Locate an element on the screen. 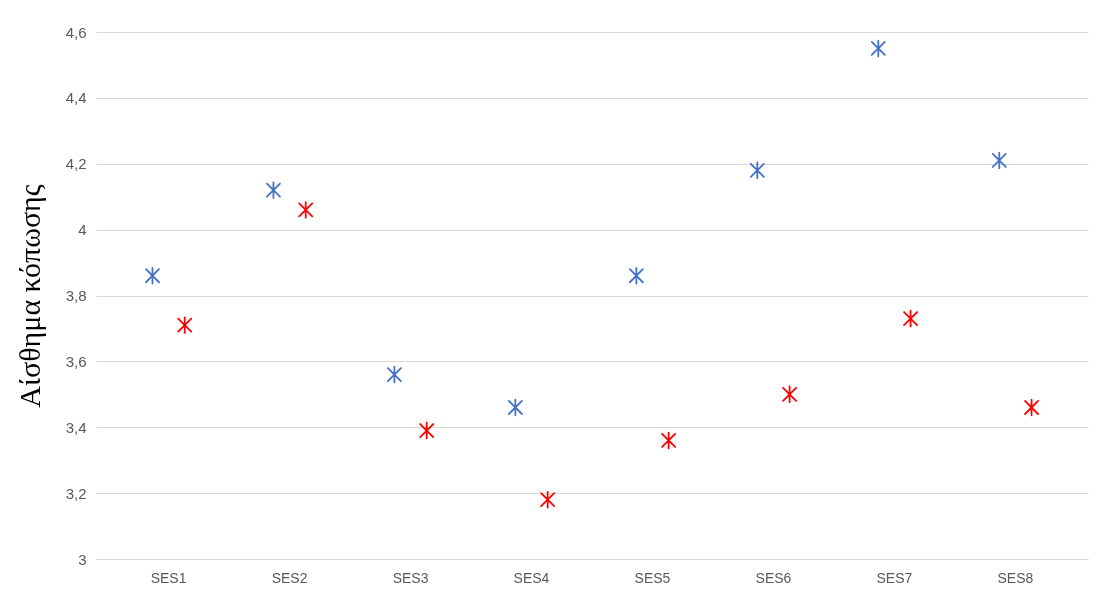  x-tick-label: SES4 is located at coordinates (531, 577).